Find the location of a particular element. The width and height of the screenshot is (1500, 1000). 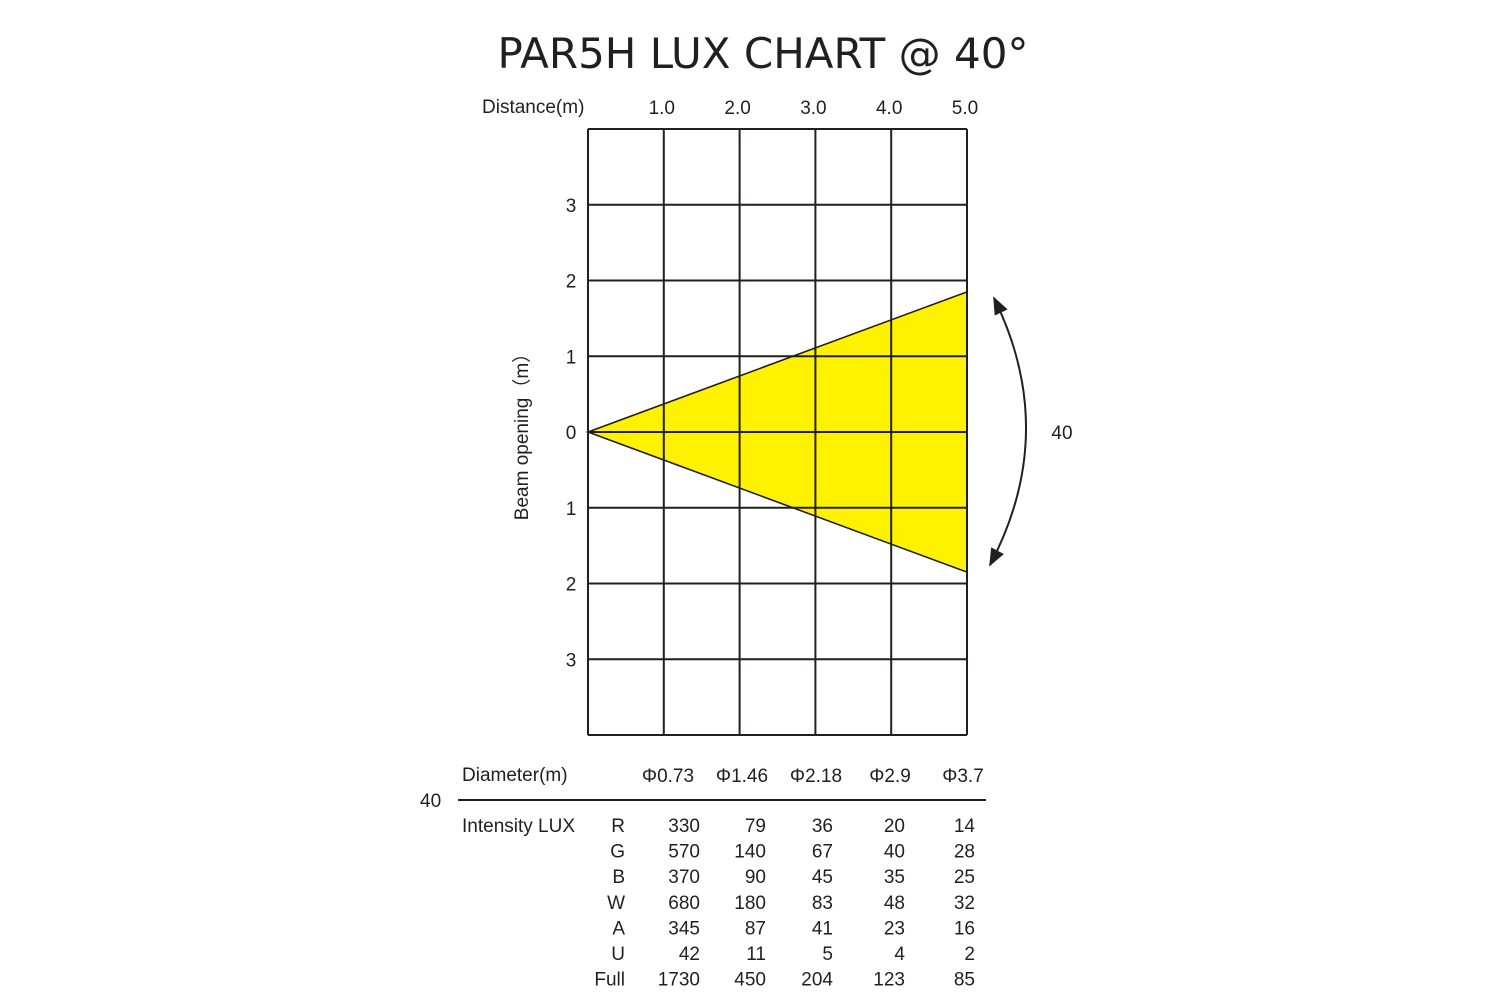

lux-value: 5 is located at coordinates (827, 954).